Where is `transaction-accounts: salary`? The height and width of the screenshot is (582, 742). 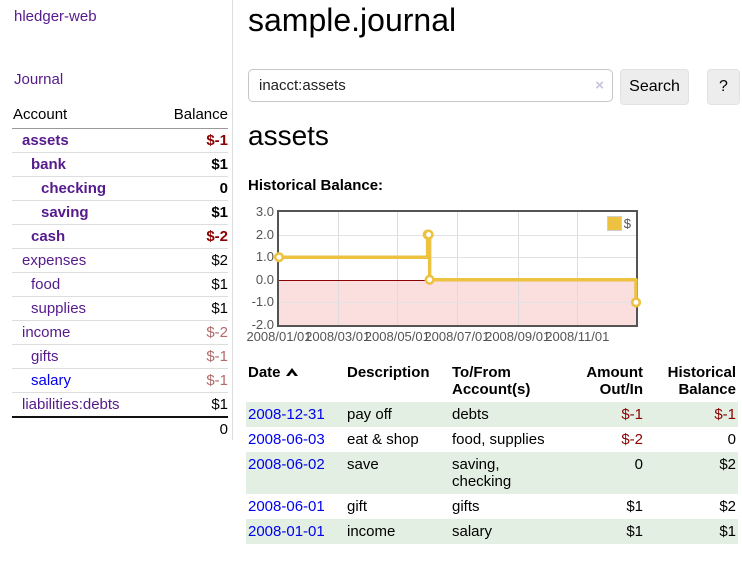
transaction-accounts: salary is located at coordinates (472, 531).